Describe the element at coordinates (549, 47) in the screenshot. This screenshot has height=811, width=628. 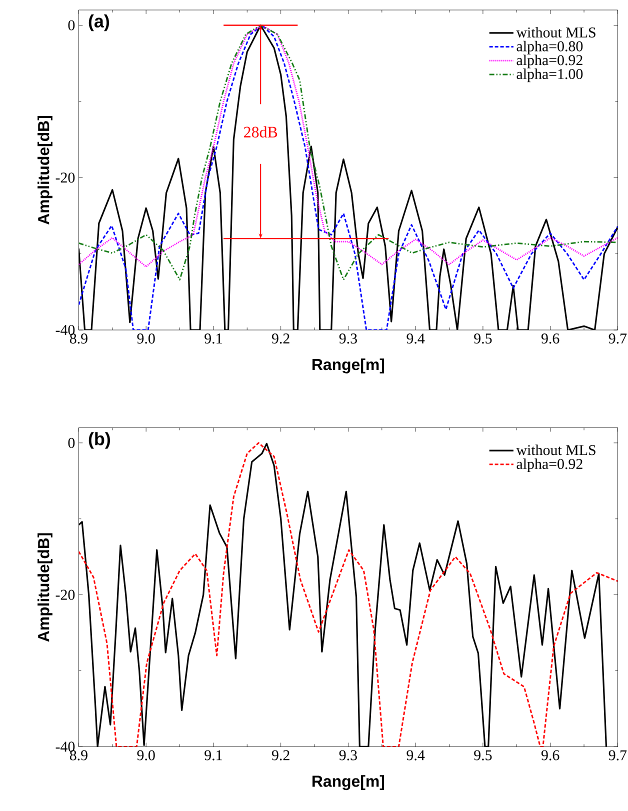
I see `legend-label: alpha=0.80` at that location.